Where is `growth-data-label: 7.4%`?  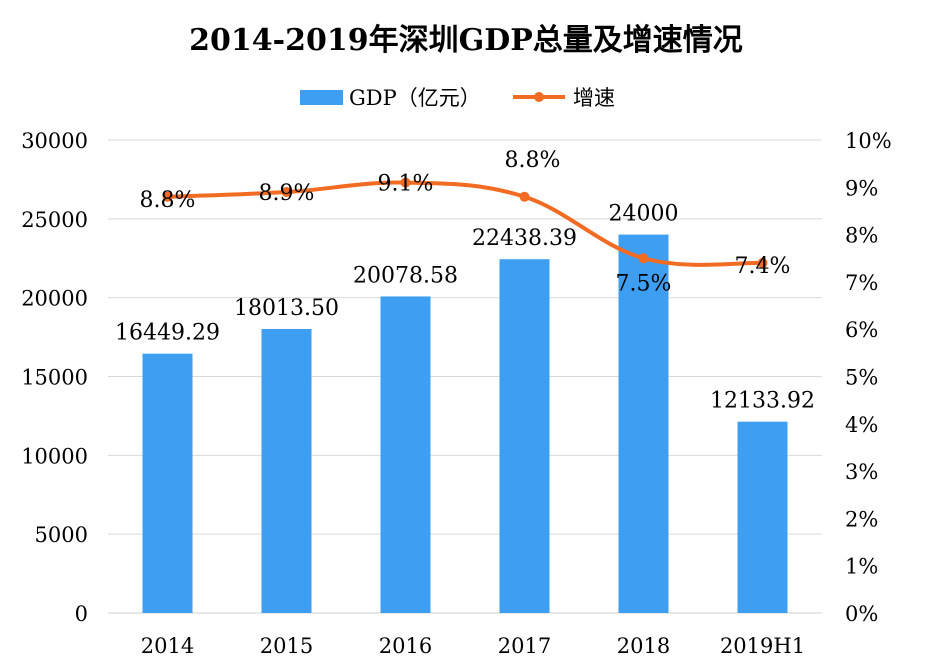 growth-data-label: 7.4% is located at coordinates (763, 266).